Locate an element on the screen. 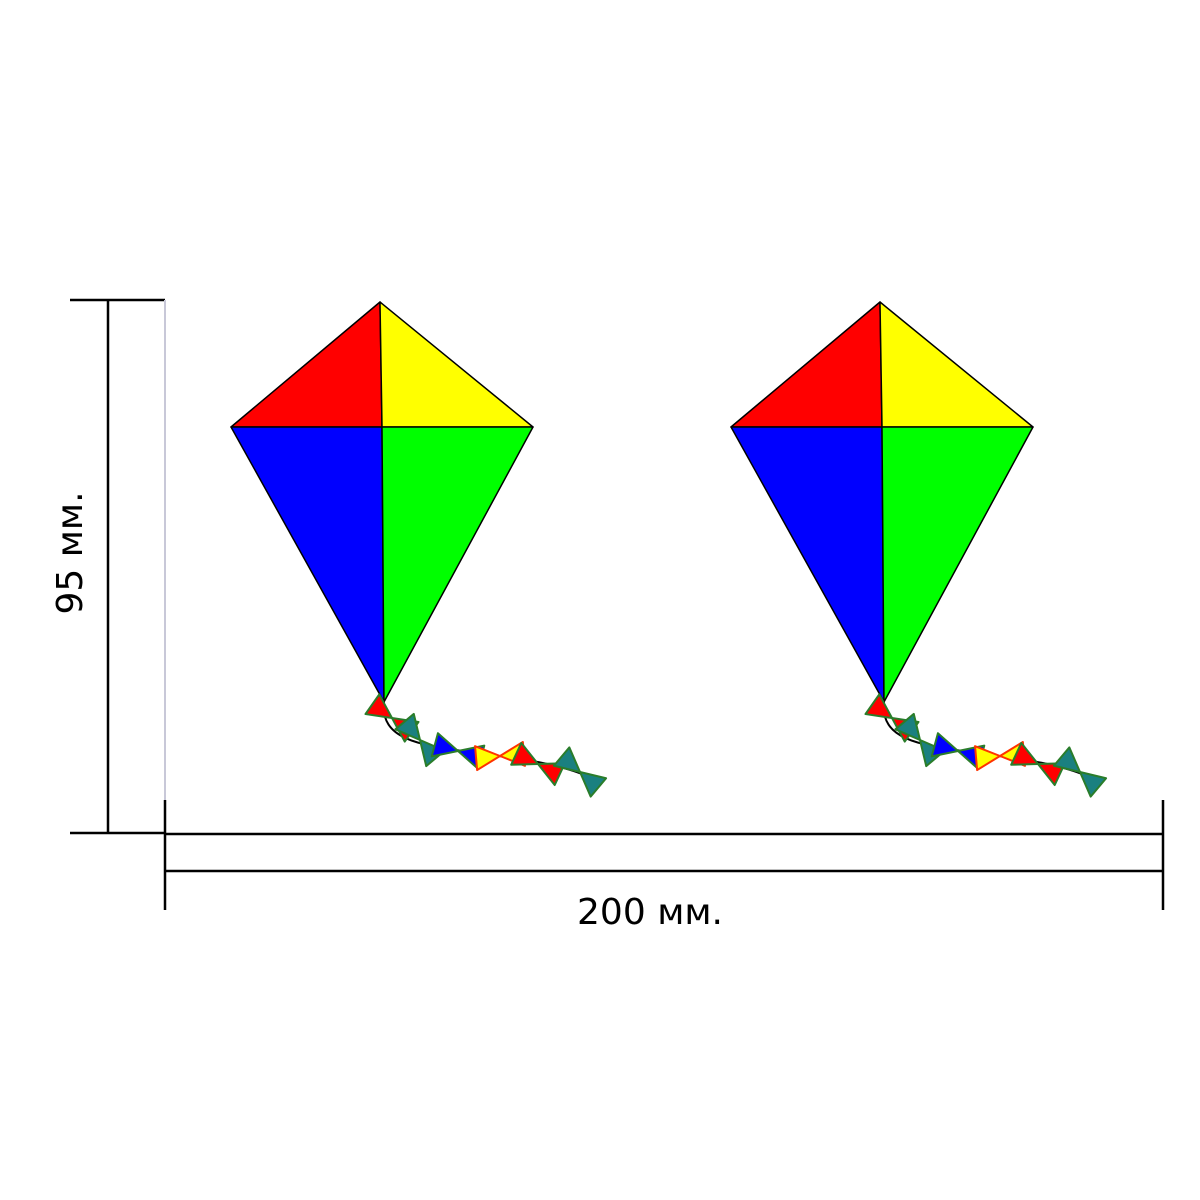 This screenshot has width=1200, height=1200. kite-left is located at coordinates (419, 549).